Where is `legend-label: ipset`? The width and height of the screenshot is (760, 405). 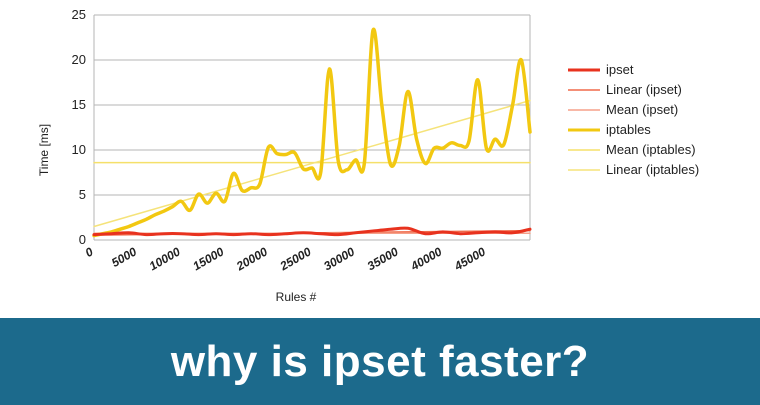
legend-label: ipset is located at coordinates (620, 69).